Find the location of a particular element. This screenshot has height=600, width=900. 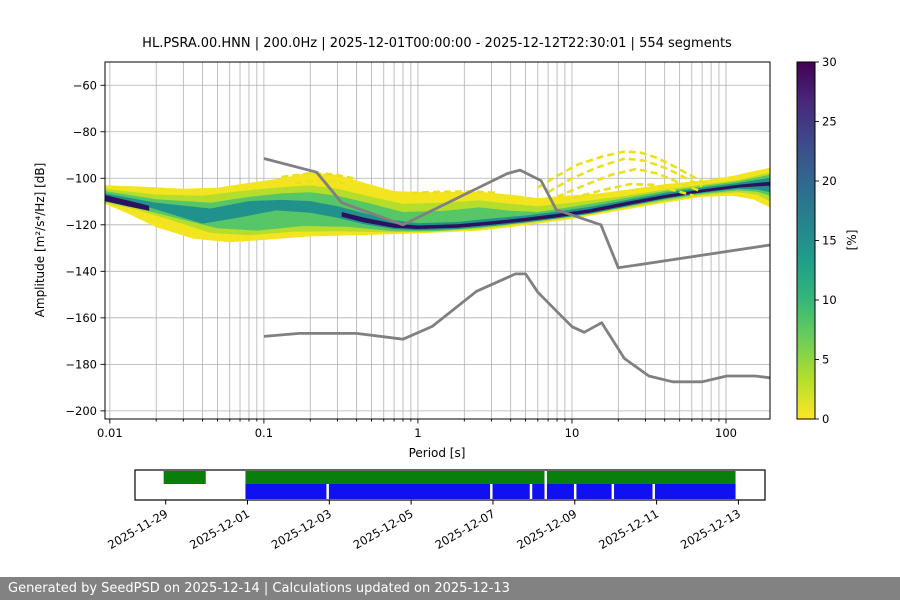

x-tick-label: 10 is located at coordinates (572, 433).